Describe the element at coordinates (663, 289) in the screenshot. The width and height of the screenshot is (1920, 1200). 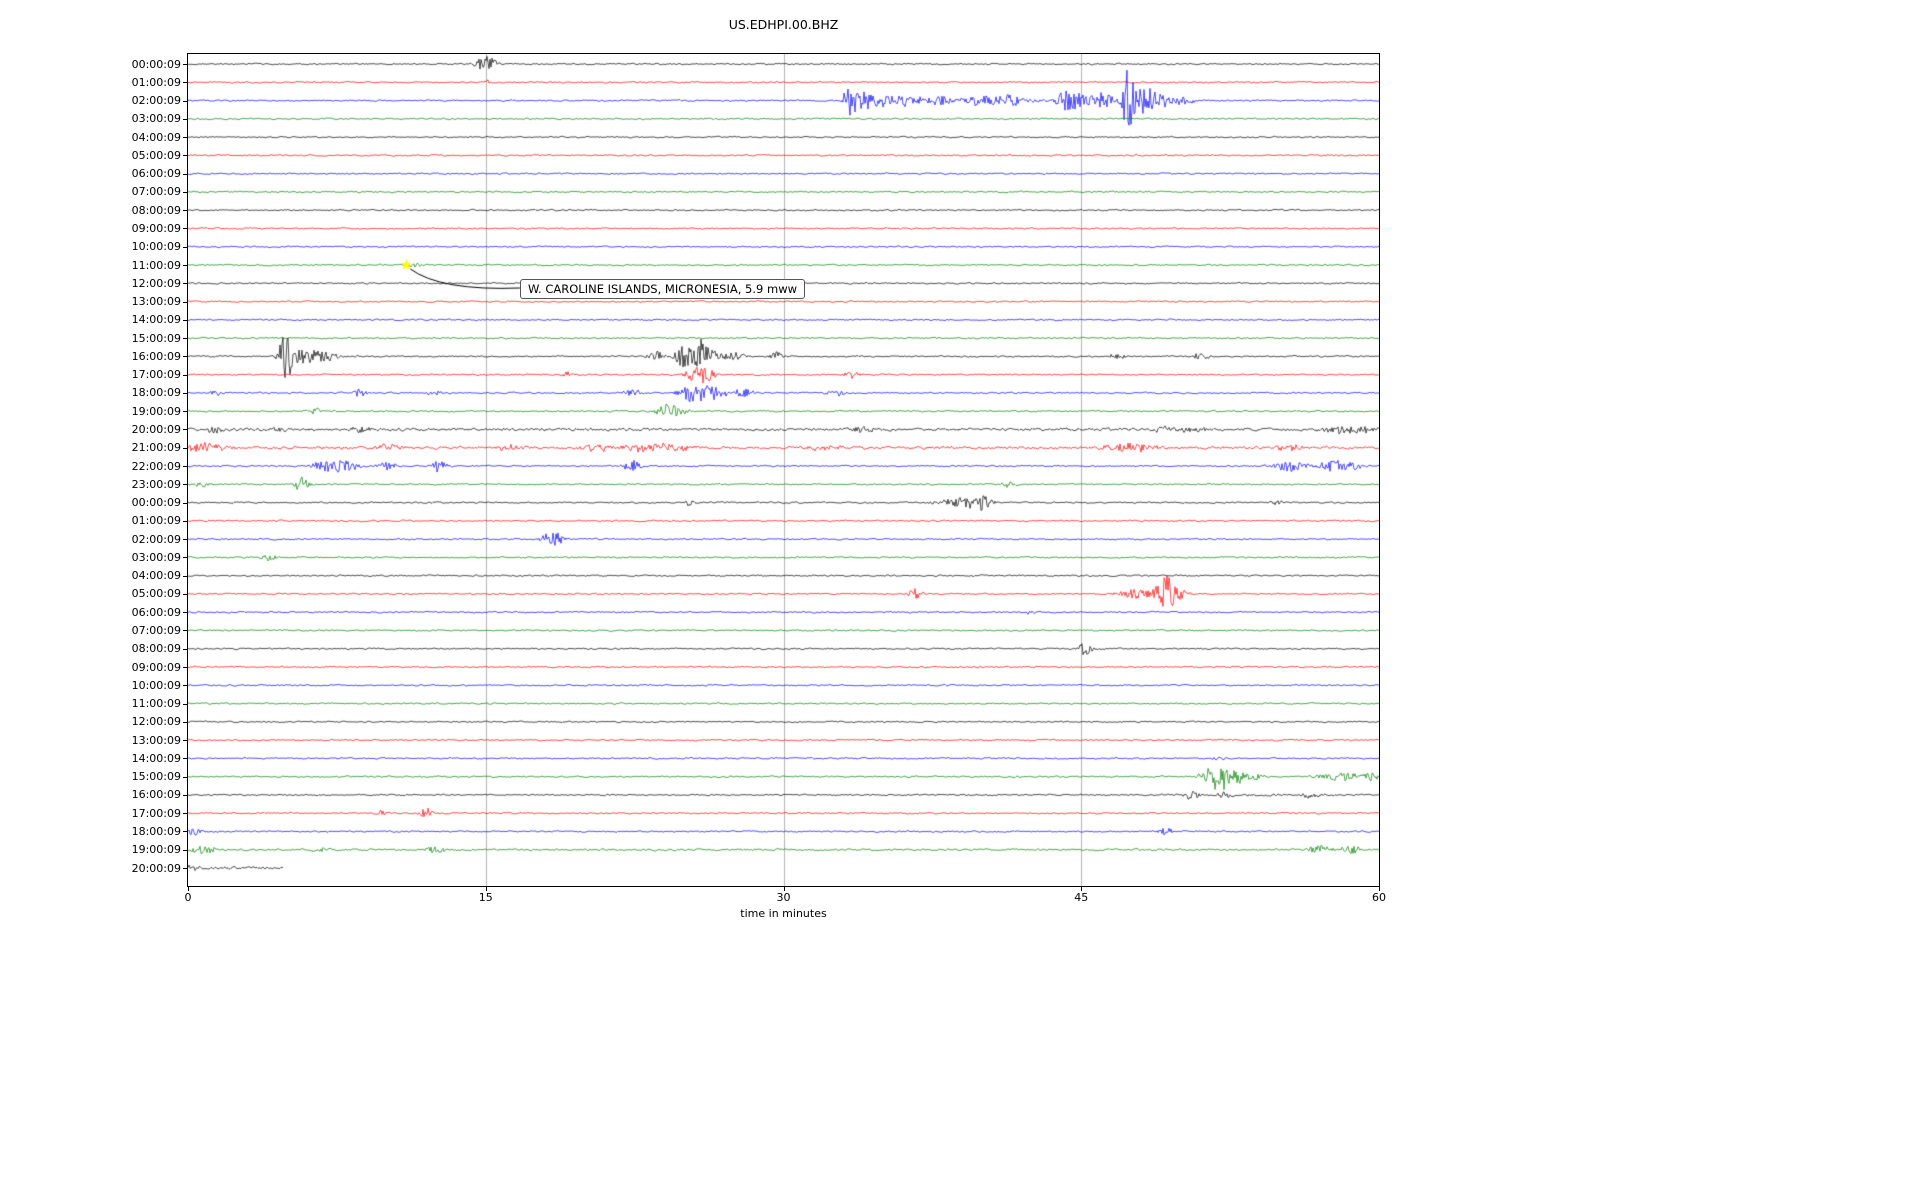
I see `event-annotation-label: W. CAROLINE ISLANDS, MICRONESIA, 5.9 mww` at that location.